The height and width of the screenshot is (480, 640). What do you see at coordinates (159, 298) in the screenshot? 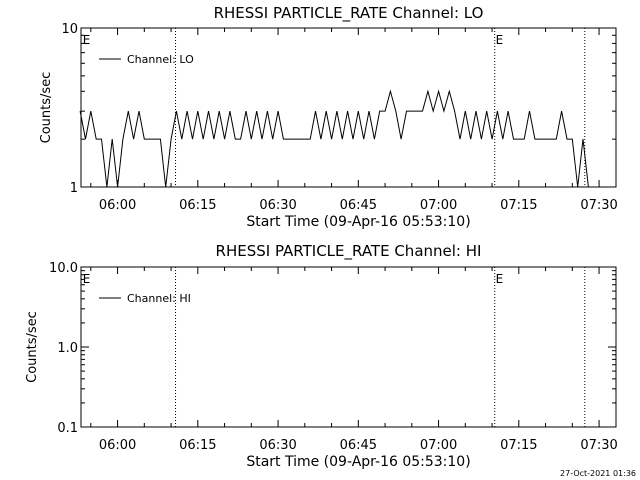
I see `legend-label: Channel: HI` at bounding box center [159, 298].